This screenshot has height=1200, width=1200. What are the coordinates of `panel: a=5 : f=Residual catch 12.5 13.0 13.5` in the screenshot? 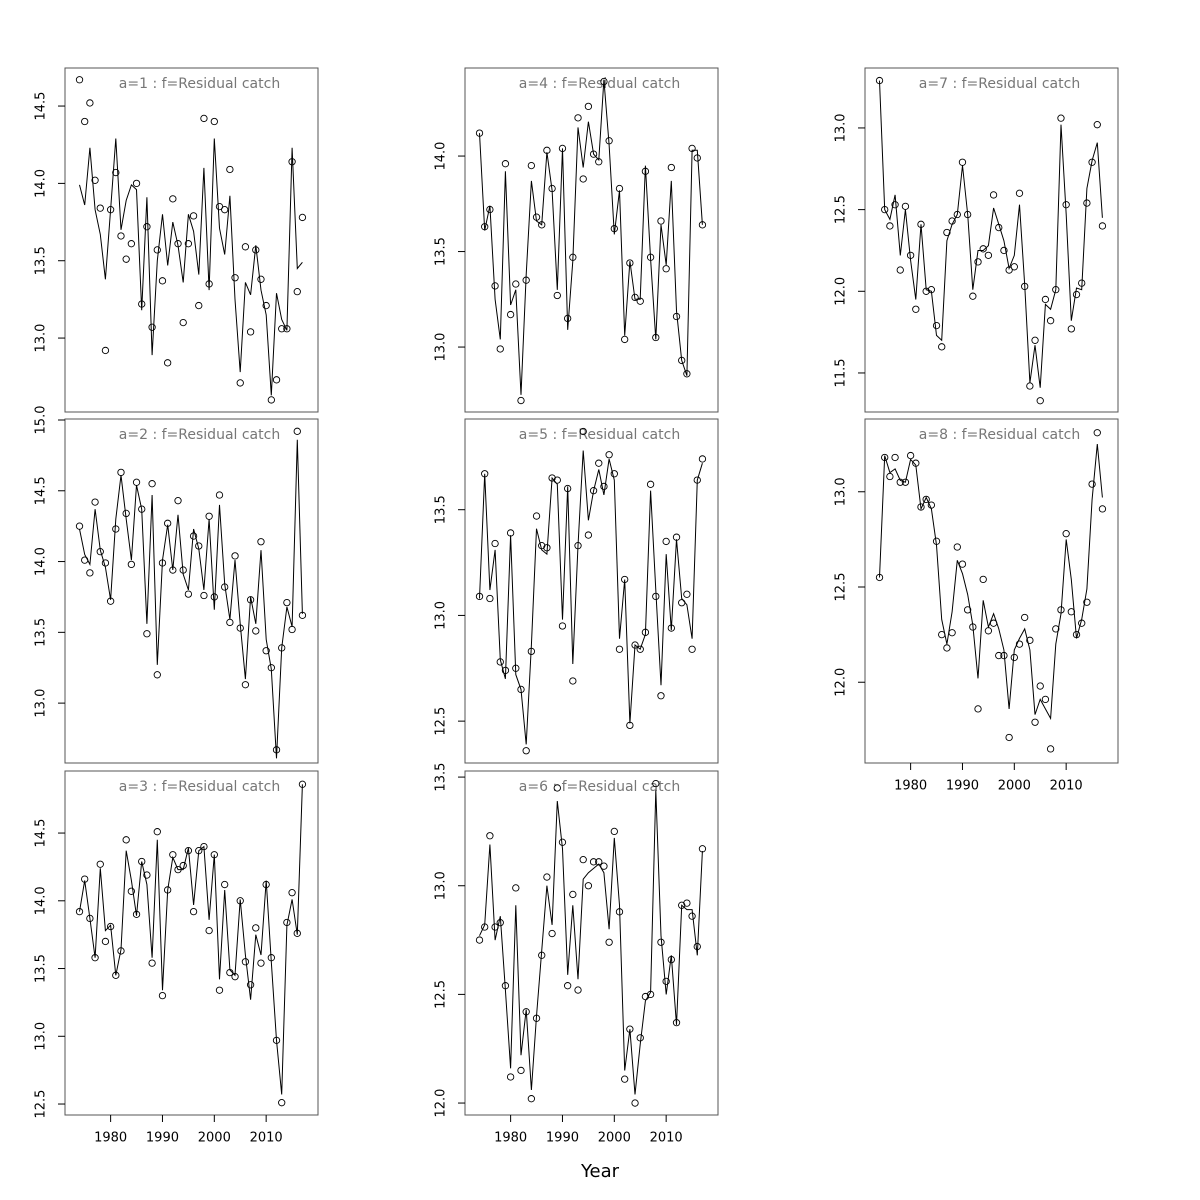 It's located at (576, 591).